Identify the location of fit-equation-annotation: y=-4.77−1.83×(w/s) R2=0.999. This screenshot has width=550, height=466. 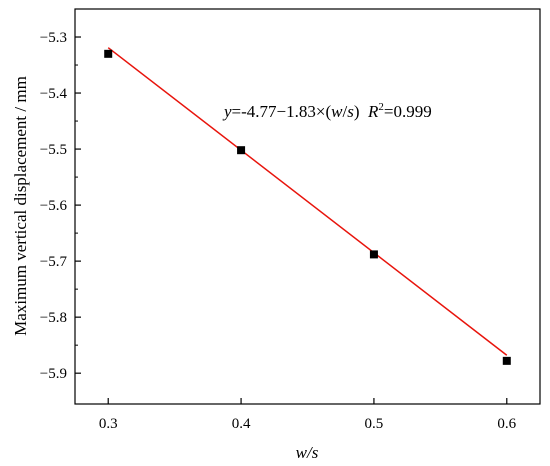
(327, 111).